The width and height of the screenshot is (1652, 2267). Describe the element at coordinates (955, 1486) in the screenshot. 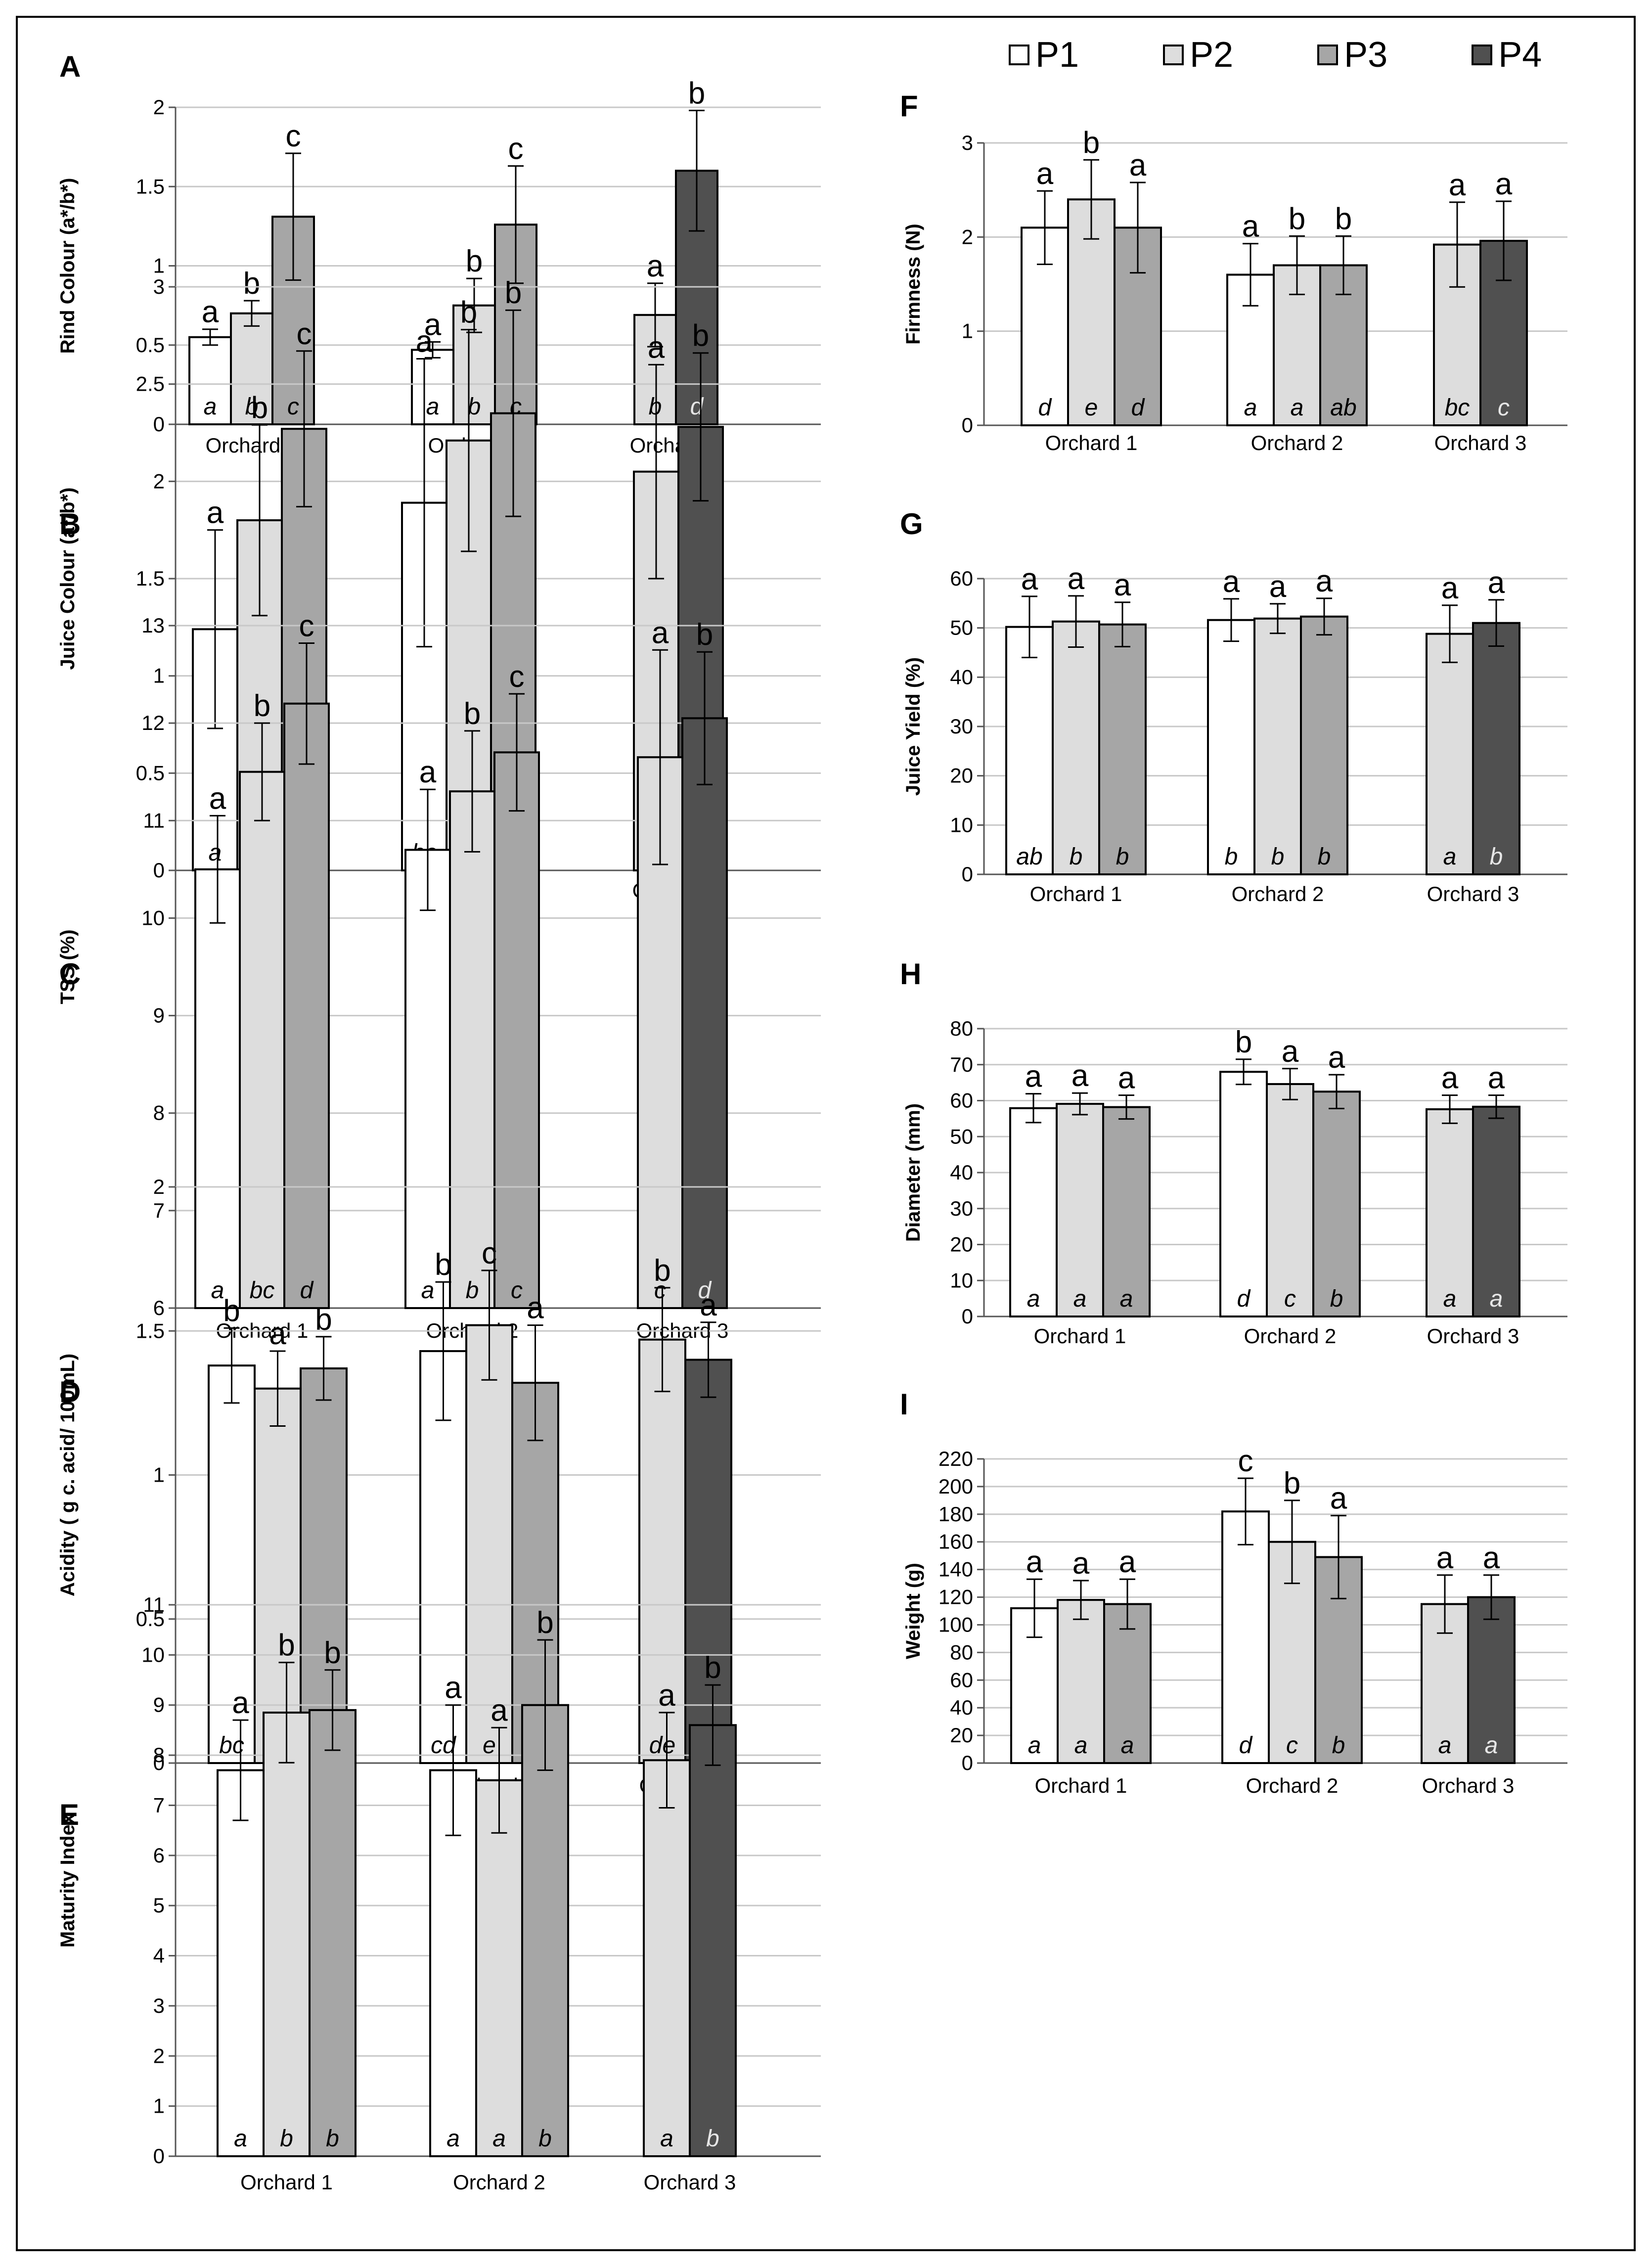

I see `y-tick-label: 200` at that location.